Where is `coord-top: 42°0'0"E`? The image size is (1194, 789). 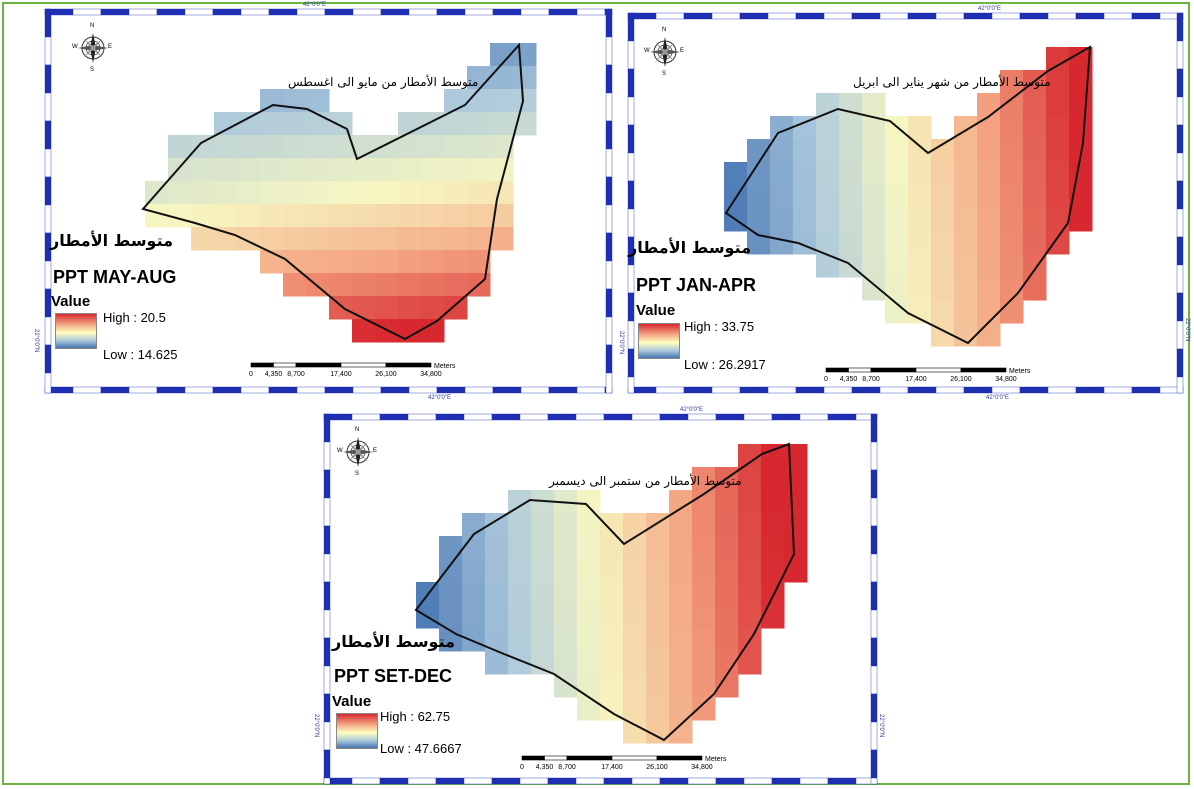 coord-top: 42°0'0"E is located at coordinates (990, 9).